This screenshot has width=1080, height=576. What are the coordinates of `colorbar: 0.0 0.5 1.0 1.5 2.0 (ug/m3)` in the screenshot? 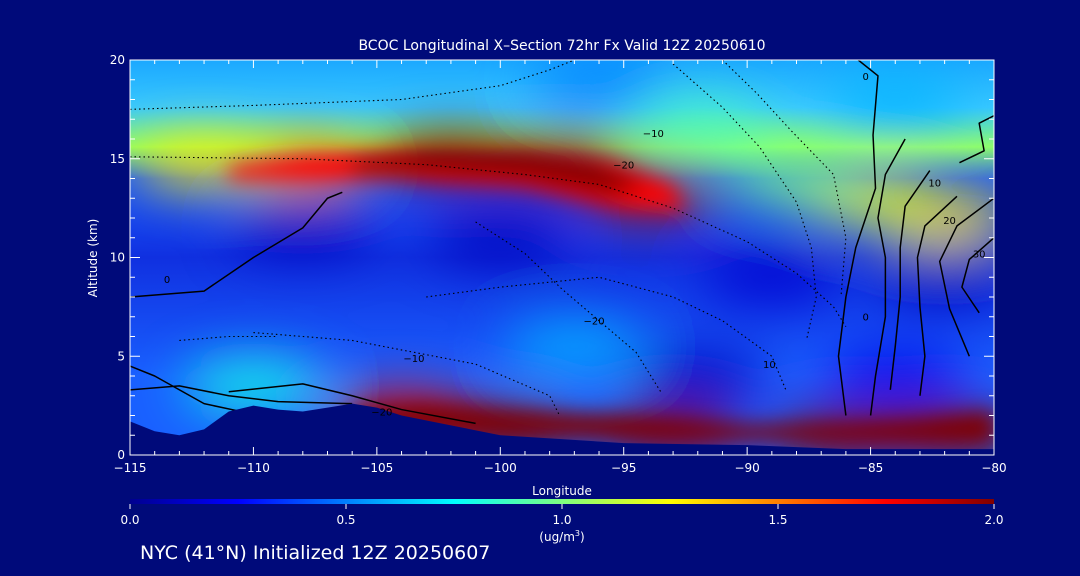 It's located at (562, 521).